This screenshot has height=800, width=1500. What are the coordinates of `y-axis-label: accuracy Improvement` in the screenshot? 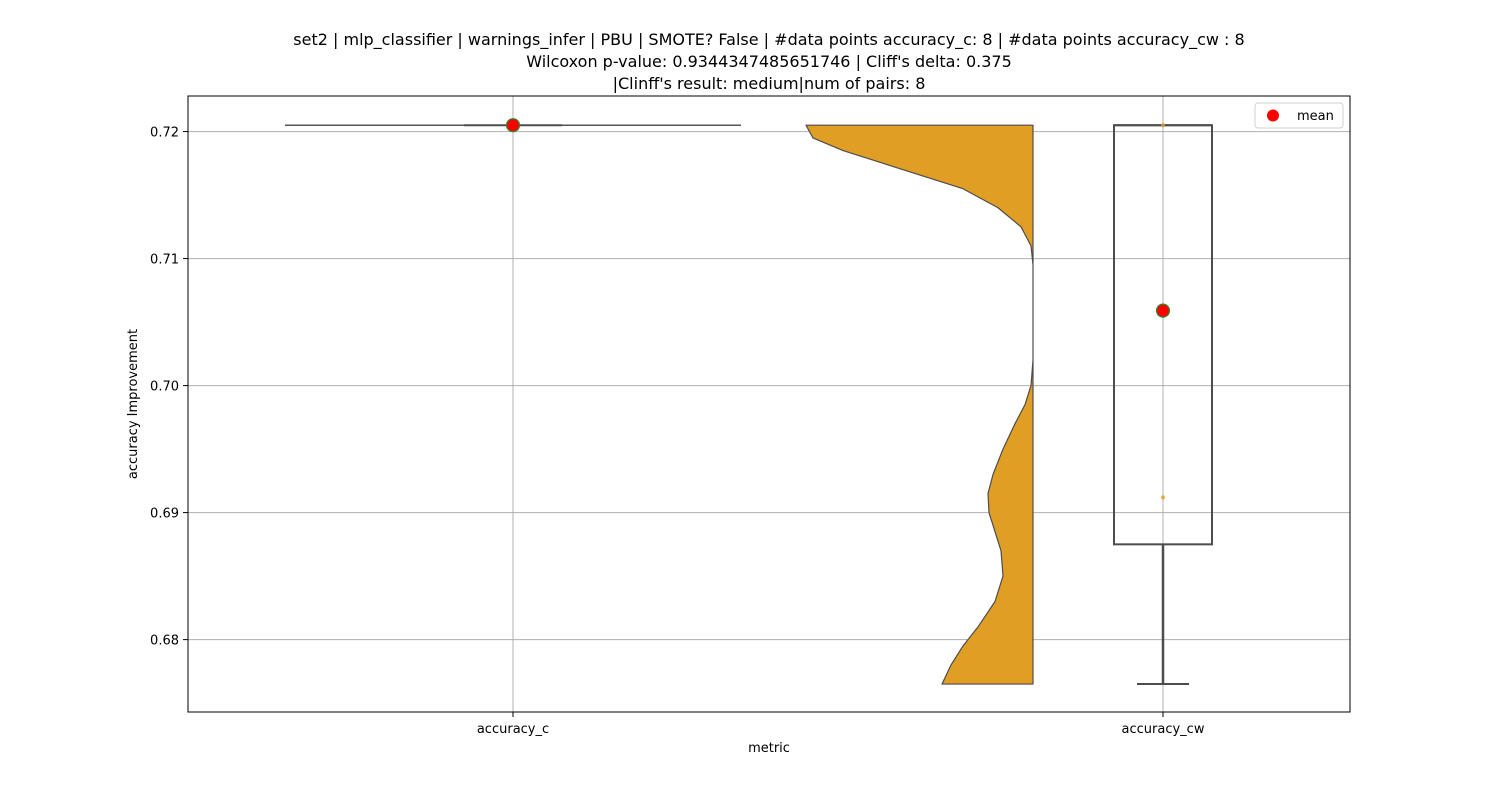 It's located at (133, 404).